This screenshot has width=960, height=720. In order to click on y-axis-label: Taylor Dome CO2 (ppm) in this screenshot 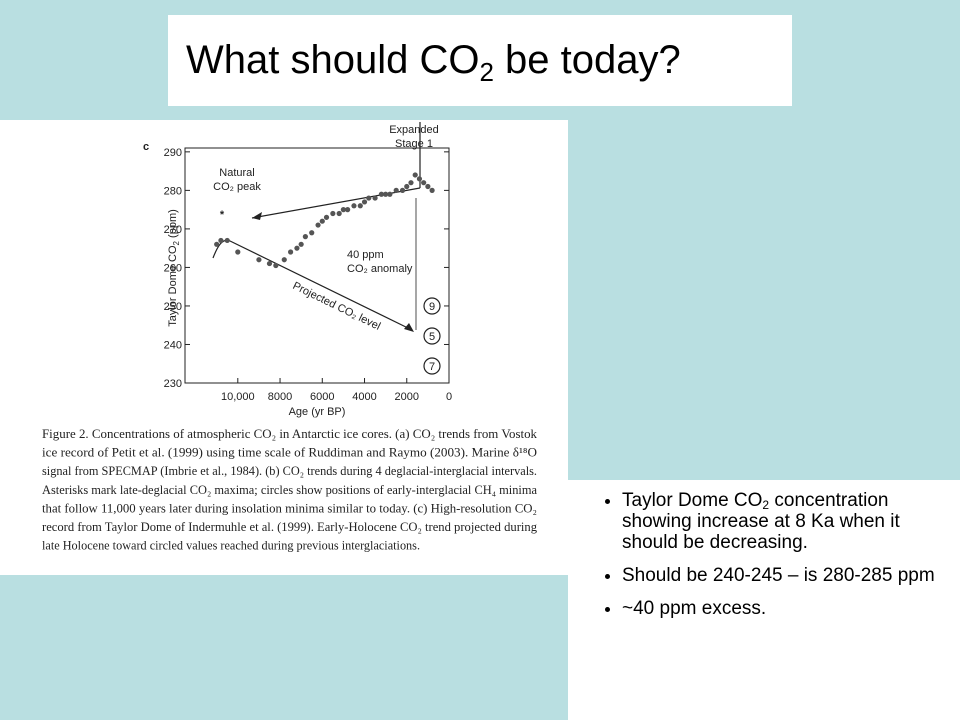, I will do `click(174, 268)`.